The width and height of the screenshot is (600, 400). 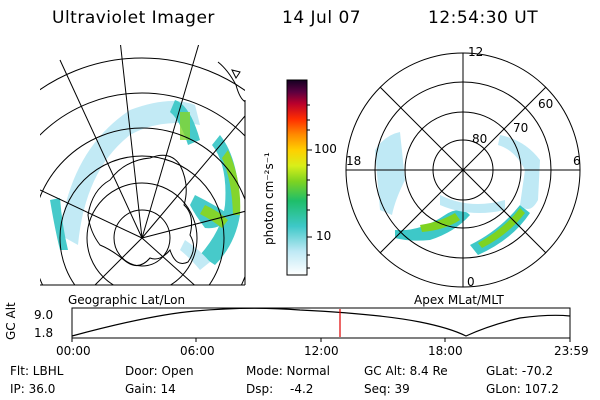 I want to click on time-readout: 12:54:30 UT, so click(x=483, y=18).